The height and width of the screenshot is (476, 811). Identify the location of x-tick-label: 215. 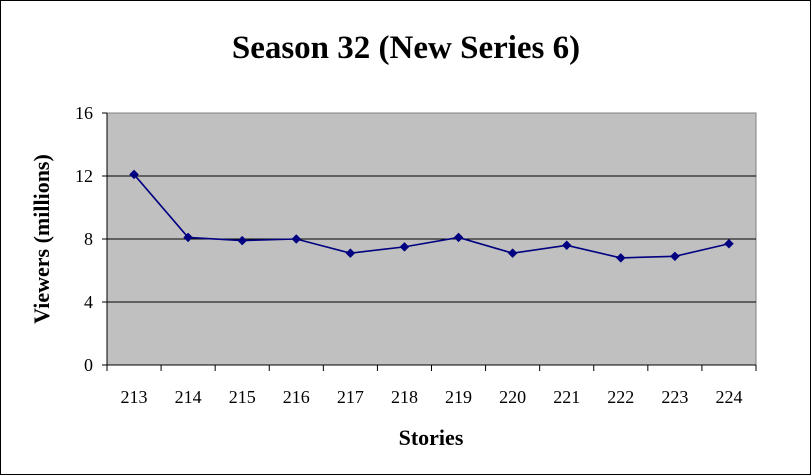
(242, 397).